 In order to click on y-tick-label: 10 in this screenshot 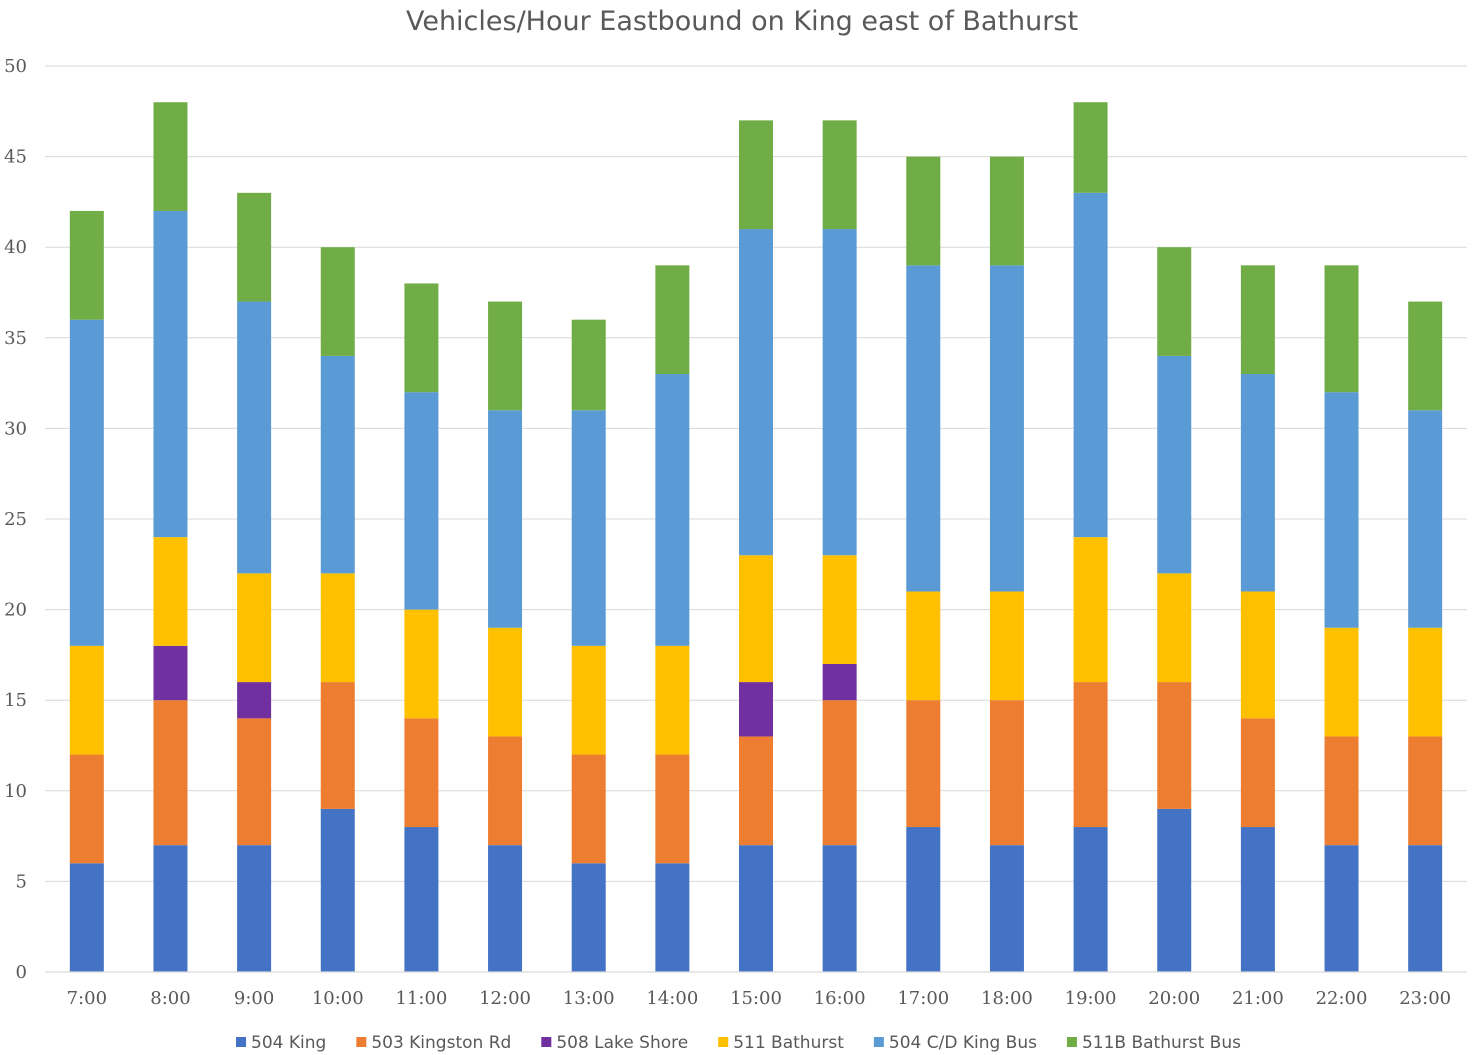, I will do `click(15, 791)`.